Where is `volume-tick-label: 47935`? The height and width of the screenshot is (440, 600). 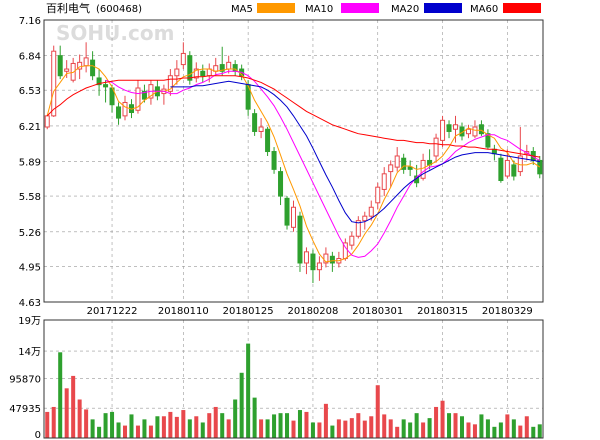
volume-tick-label: 47935 is located at coordinates (25, 409).